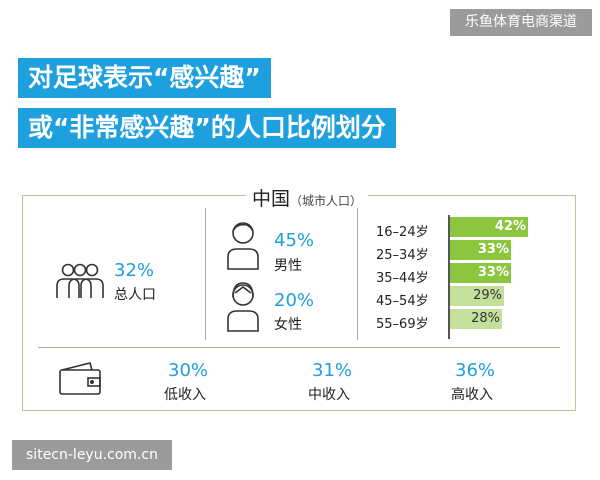  What do you see at coordinates (243, 307) in the screenshot?
I see `female-icon` at bounding box center [243, 307].